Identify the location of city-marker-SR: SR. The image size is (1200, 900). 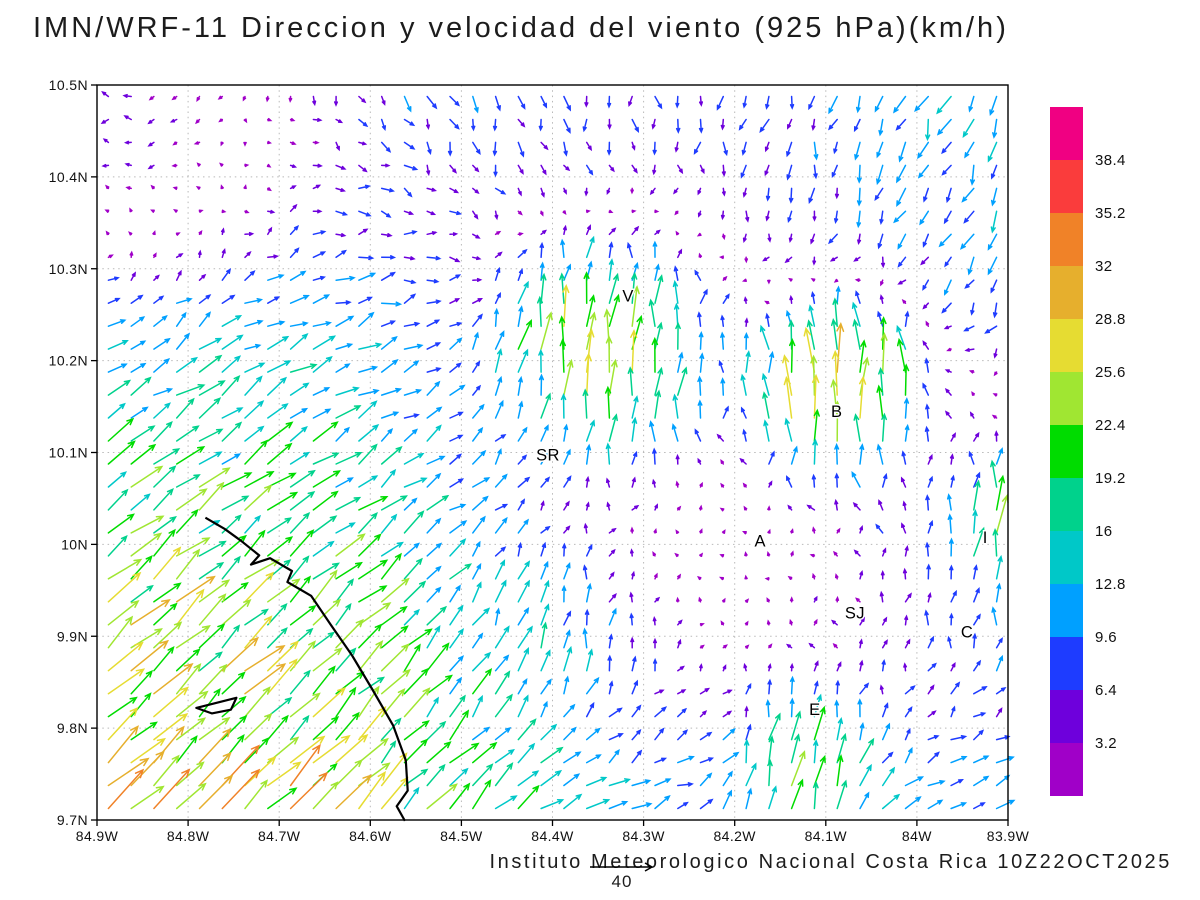
(548, 455).